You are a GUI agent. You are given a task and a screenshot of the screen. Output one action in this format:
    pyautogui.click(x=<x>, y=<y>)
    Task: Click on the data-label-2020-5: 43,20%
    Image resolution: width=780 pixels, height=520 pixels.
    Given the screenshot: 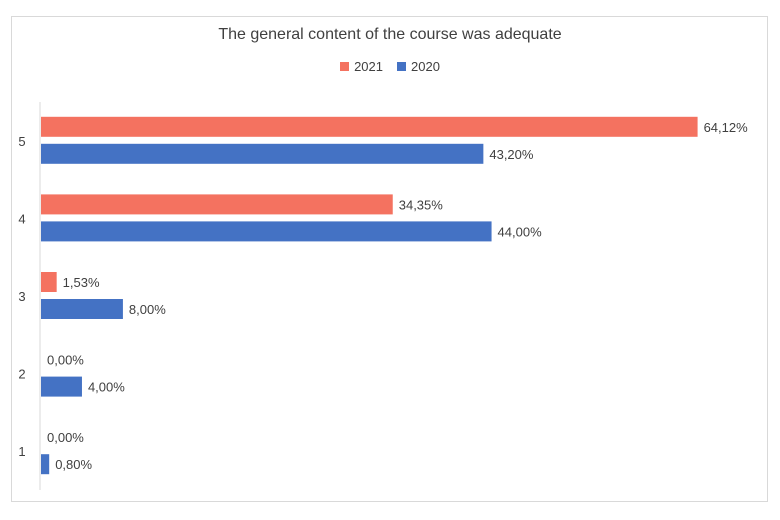 What is the action you would take?
    pyautogui.click(x=511, y=154)
    